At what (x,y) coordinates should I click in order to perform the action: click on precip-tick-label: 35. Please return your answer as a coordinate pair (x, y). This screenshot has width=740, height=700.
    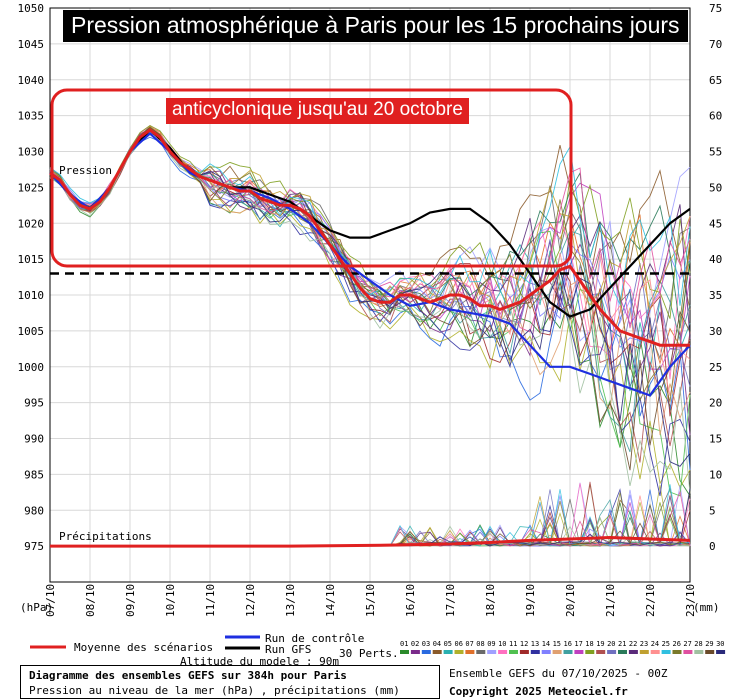
    Looking at the image, I should click on (715, 295).